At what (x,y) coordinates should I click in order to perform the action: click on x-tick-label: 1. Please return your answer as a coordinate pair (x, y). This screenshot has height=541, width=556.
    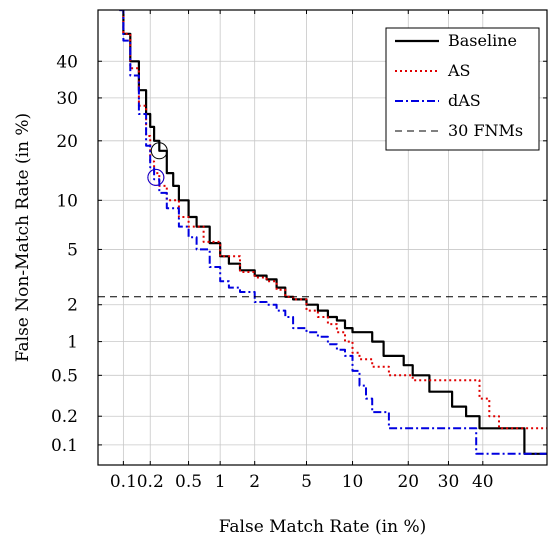
    Looking at the image, I should click on (220, 482).